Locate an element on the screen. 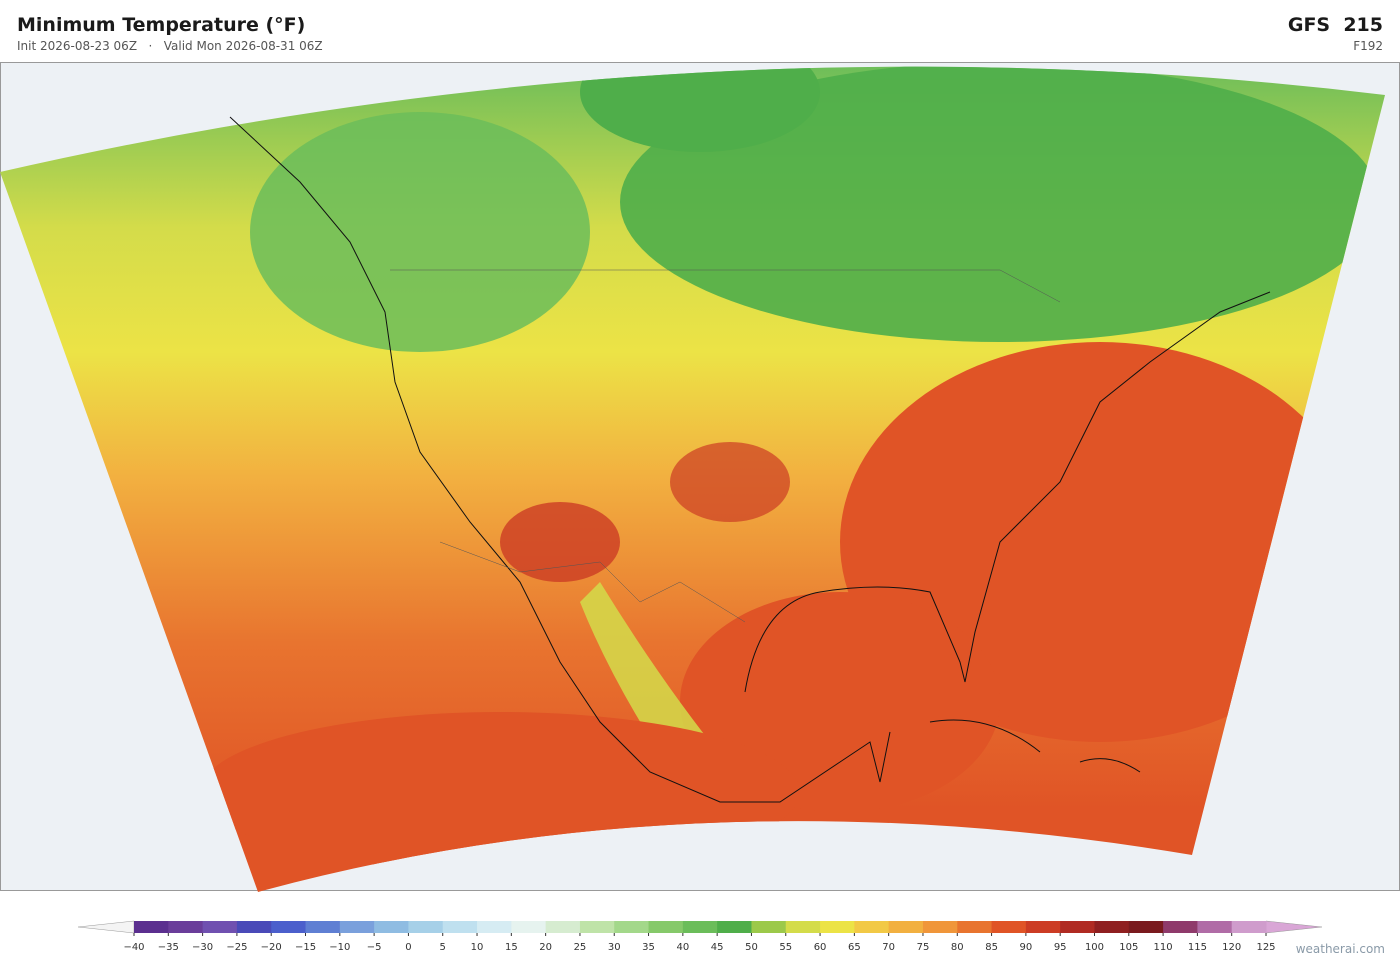 The height and width of the screenshot is (964, 1400). colorbar-label: 50 is located at coordinates (751, 947).